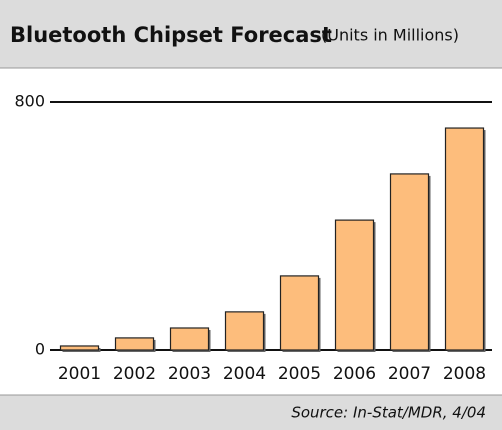 This screenshot has height=430, width=502. Describe the element at coordinates (251, 412) in the screenshot. I see `footer-band` at that location.